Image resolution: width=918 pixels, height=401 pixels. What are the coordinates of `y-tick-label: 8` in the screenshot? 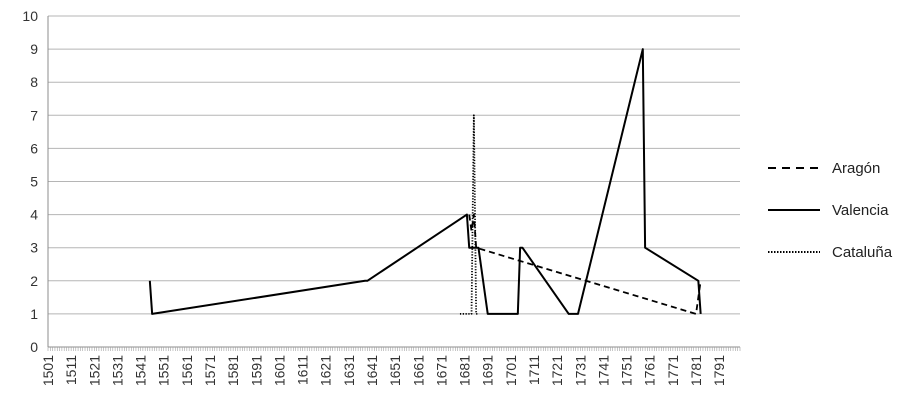 It's located at (34, 82).